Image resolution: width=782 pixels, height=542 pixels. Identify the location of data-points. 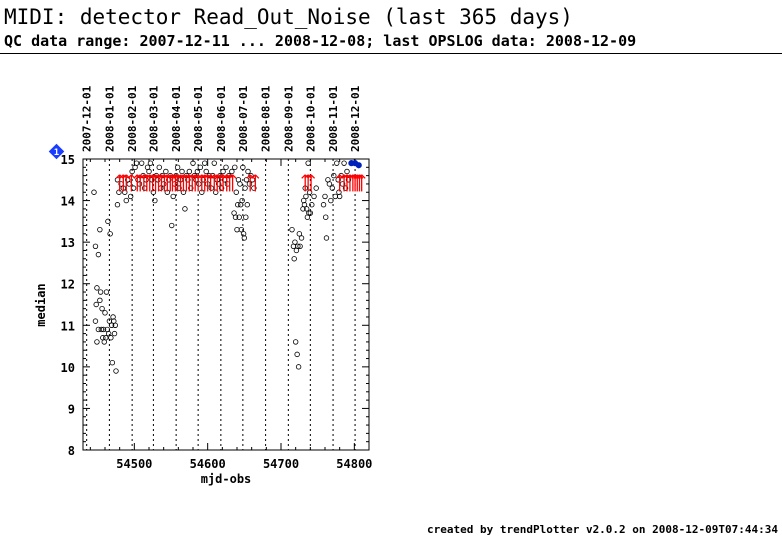
(221, 267).